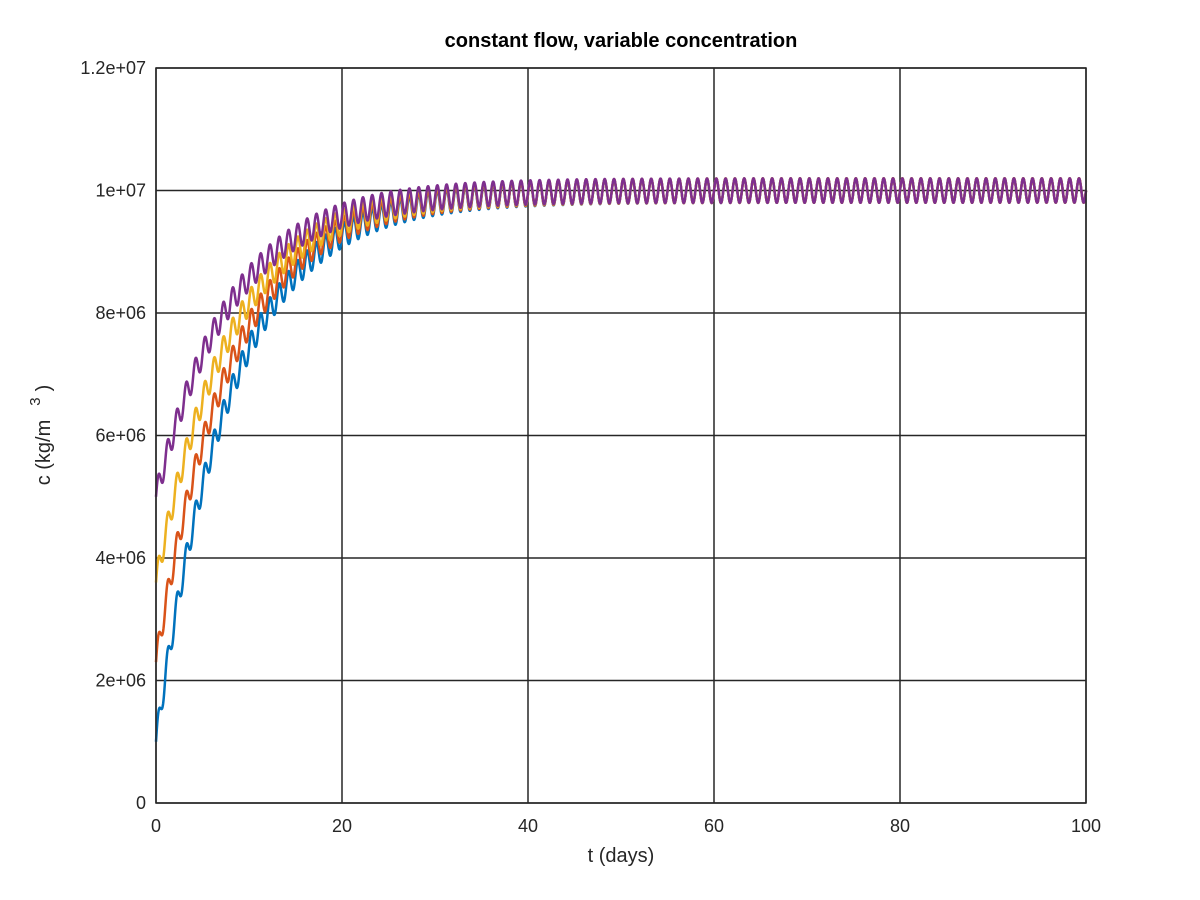 The width and height of the screenshot is (1200, 900). What do you see at coordinates (120, 681) in the screenshot?
I see `y-tick-label: 2e+06` at bounding box center [120, 681].